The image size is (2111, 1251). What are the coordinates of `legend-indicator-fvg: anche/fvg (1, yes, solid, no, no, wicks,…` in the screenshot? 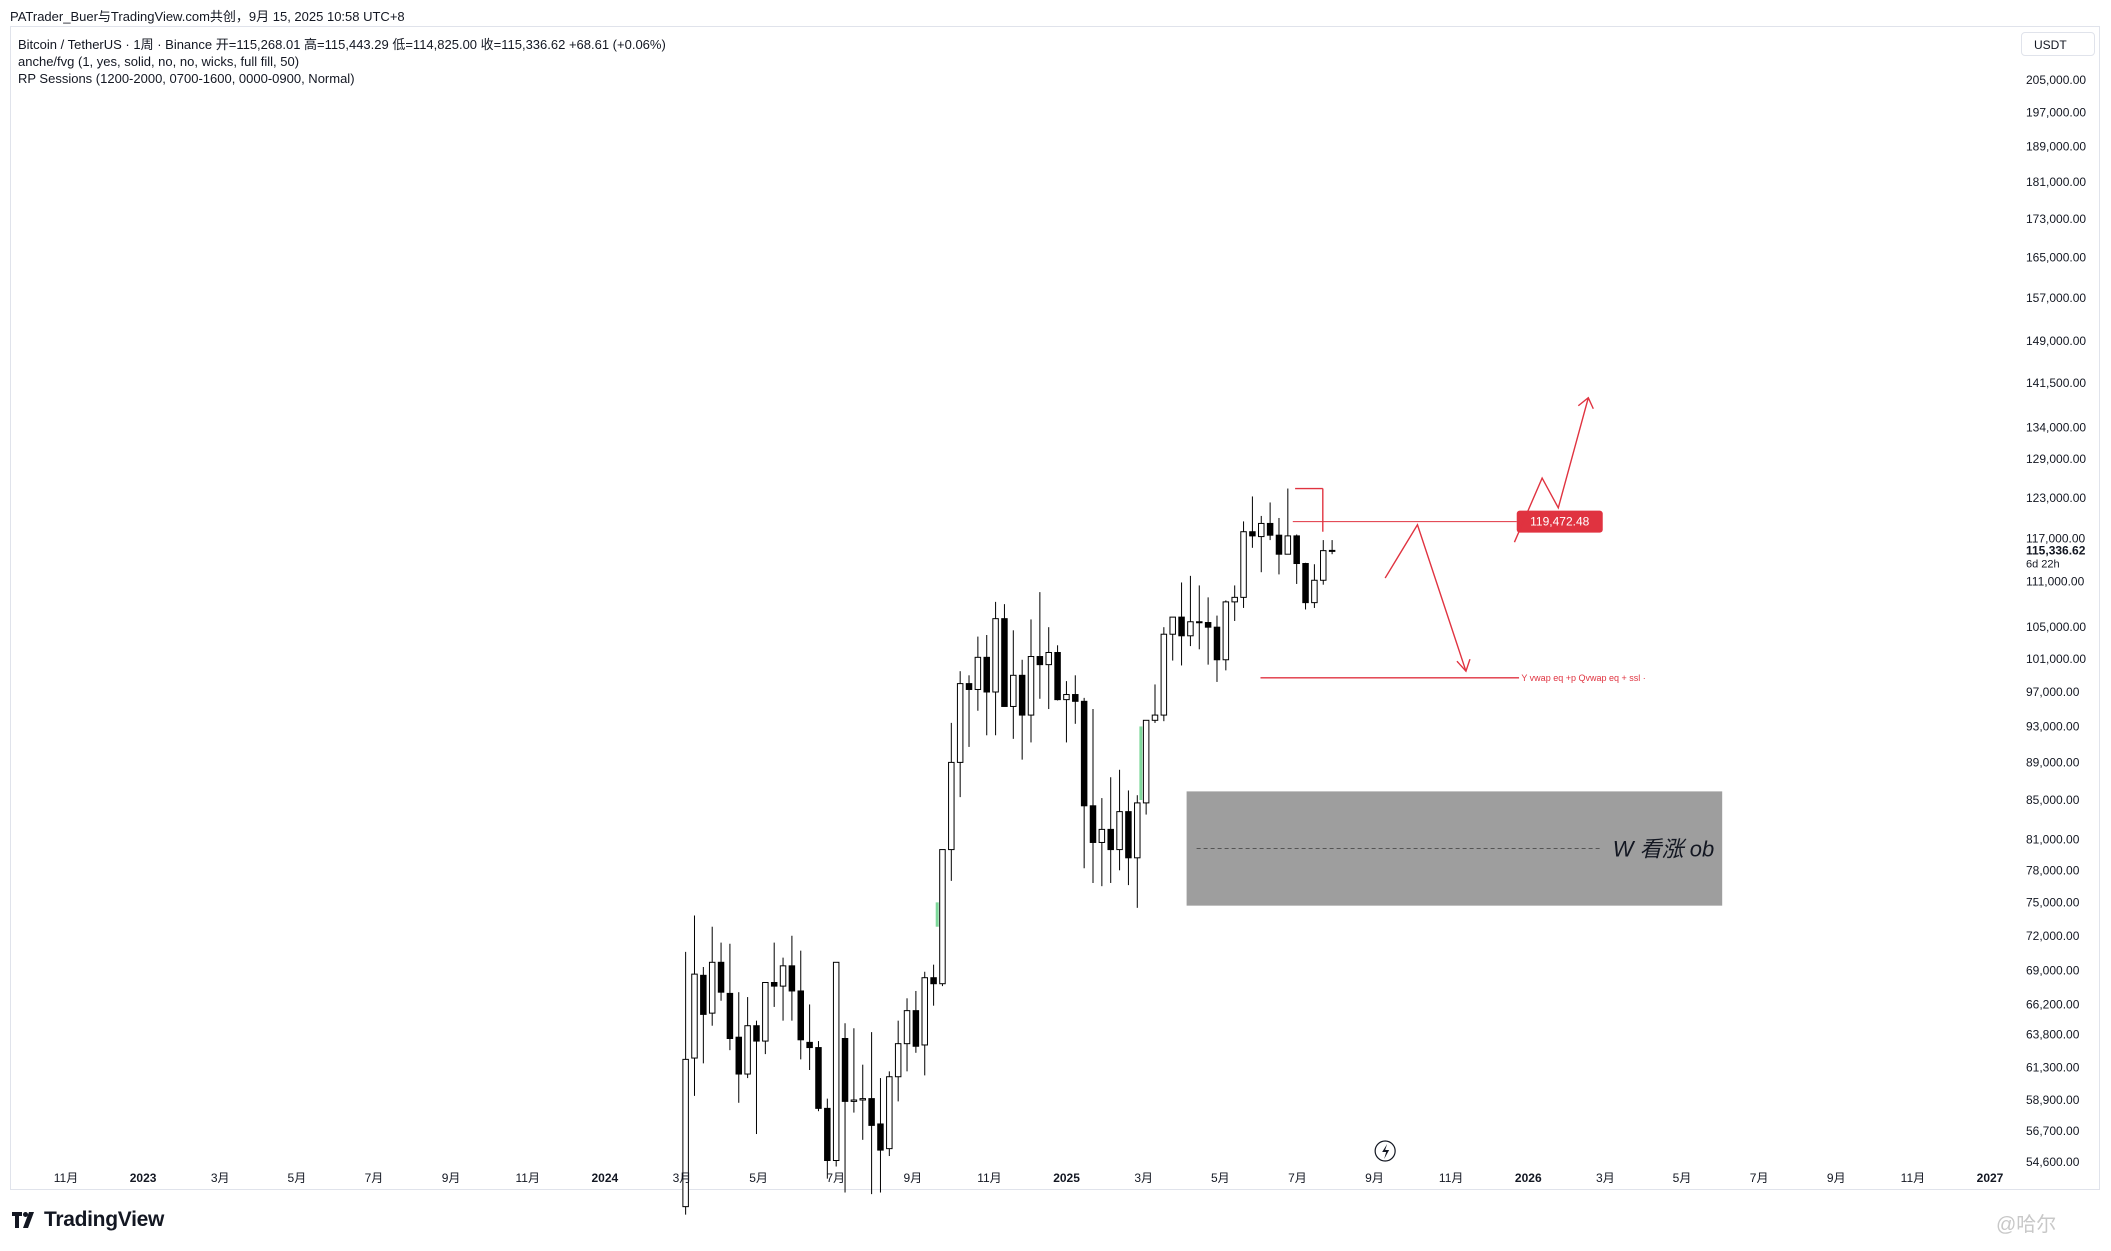 It's located at (159, 61).